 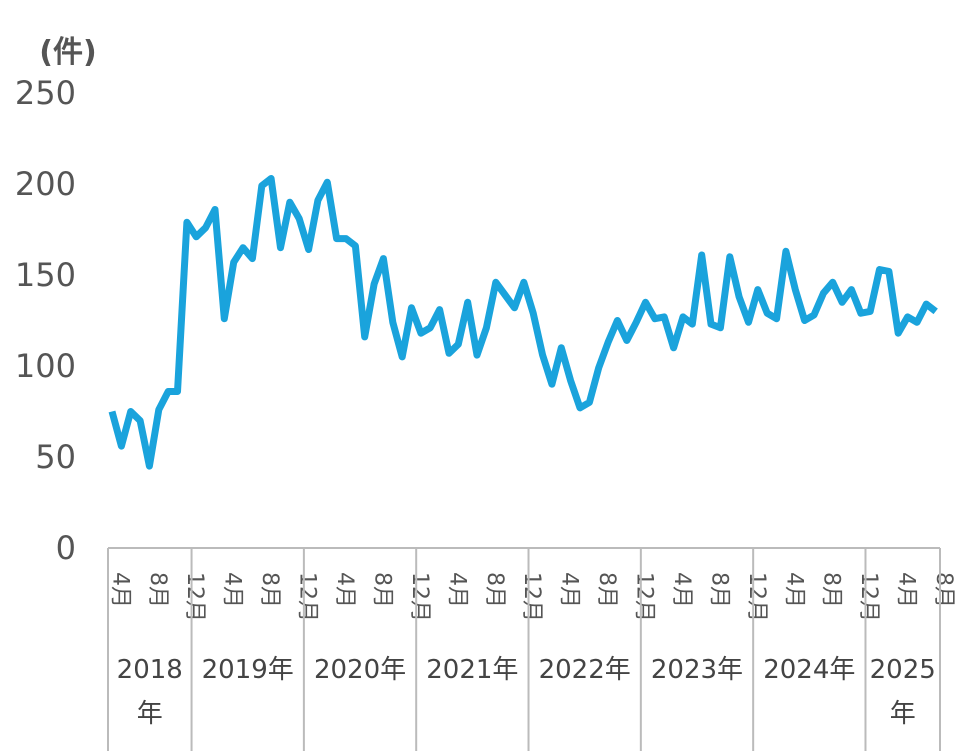 What do you see at coordinates (45, 275) in the screenshot?
I see `y-tick-label: 150` at bounding box center [45, 275].